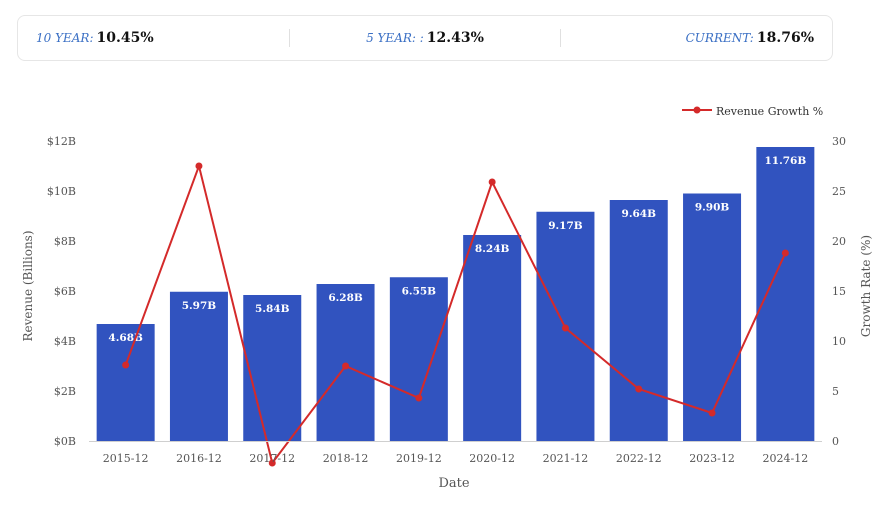 The width and height of the screenshot is (882, 511). What do you see at coordinates (785, 458) in the screenshot?
I see `x-tick-label: 2024-12` at bounding box center [785, 458].